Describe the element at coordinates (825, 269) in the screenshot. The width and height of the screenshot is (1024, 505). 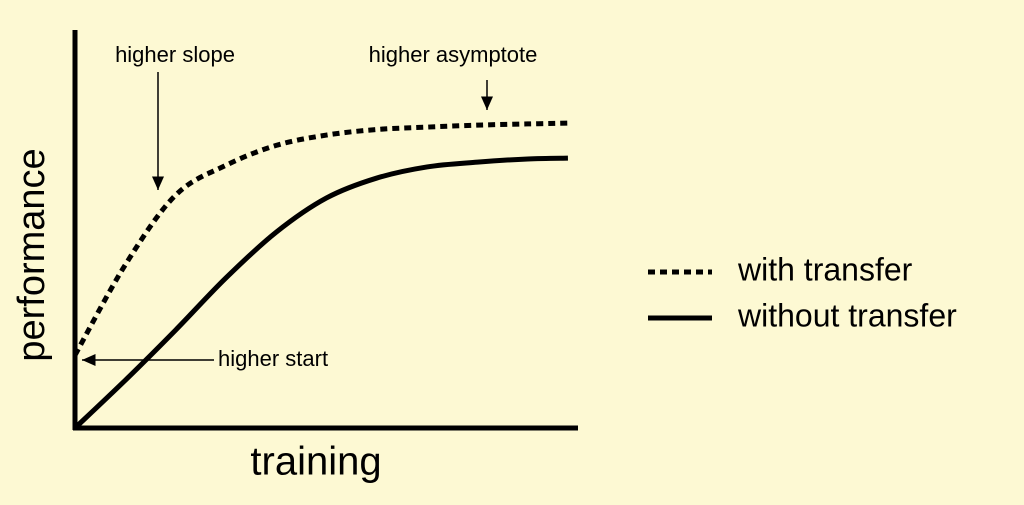
I see `legend-label: with transfer` at that location.